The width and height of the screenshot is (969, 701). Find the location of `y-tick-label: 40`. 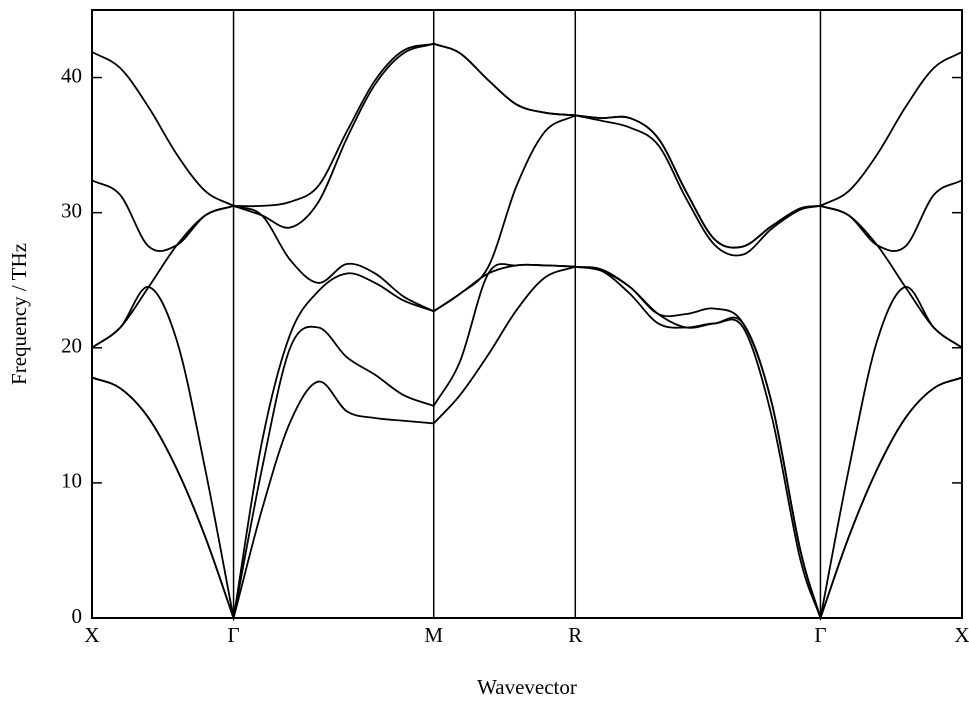

y-tick-label: 40 is located at coordinates (71, 75).